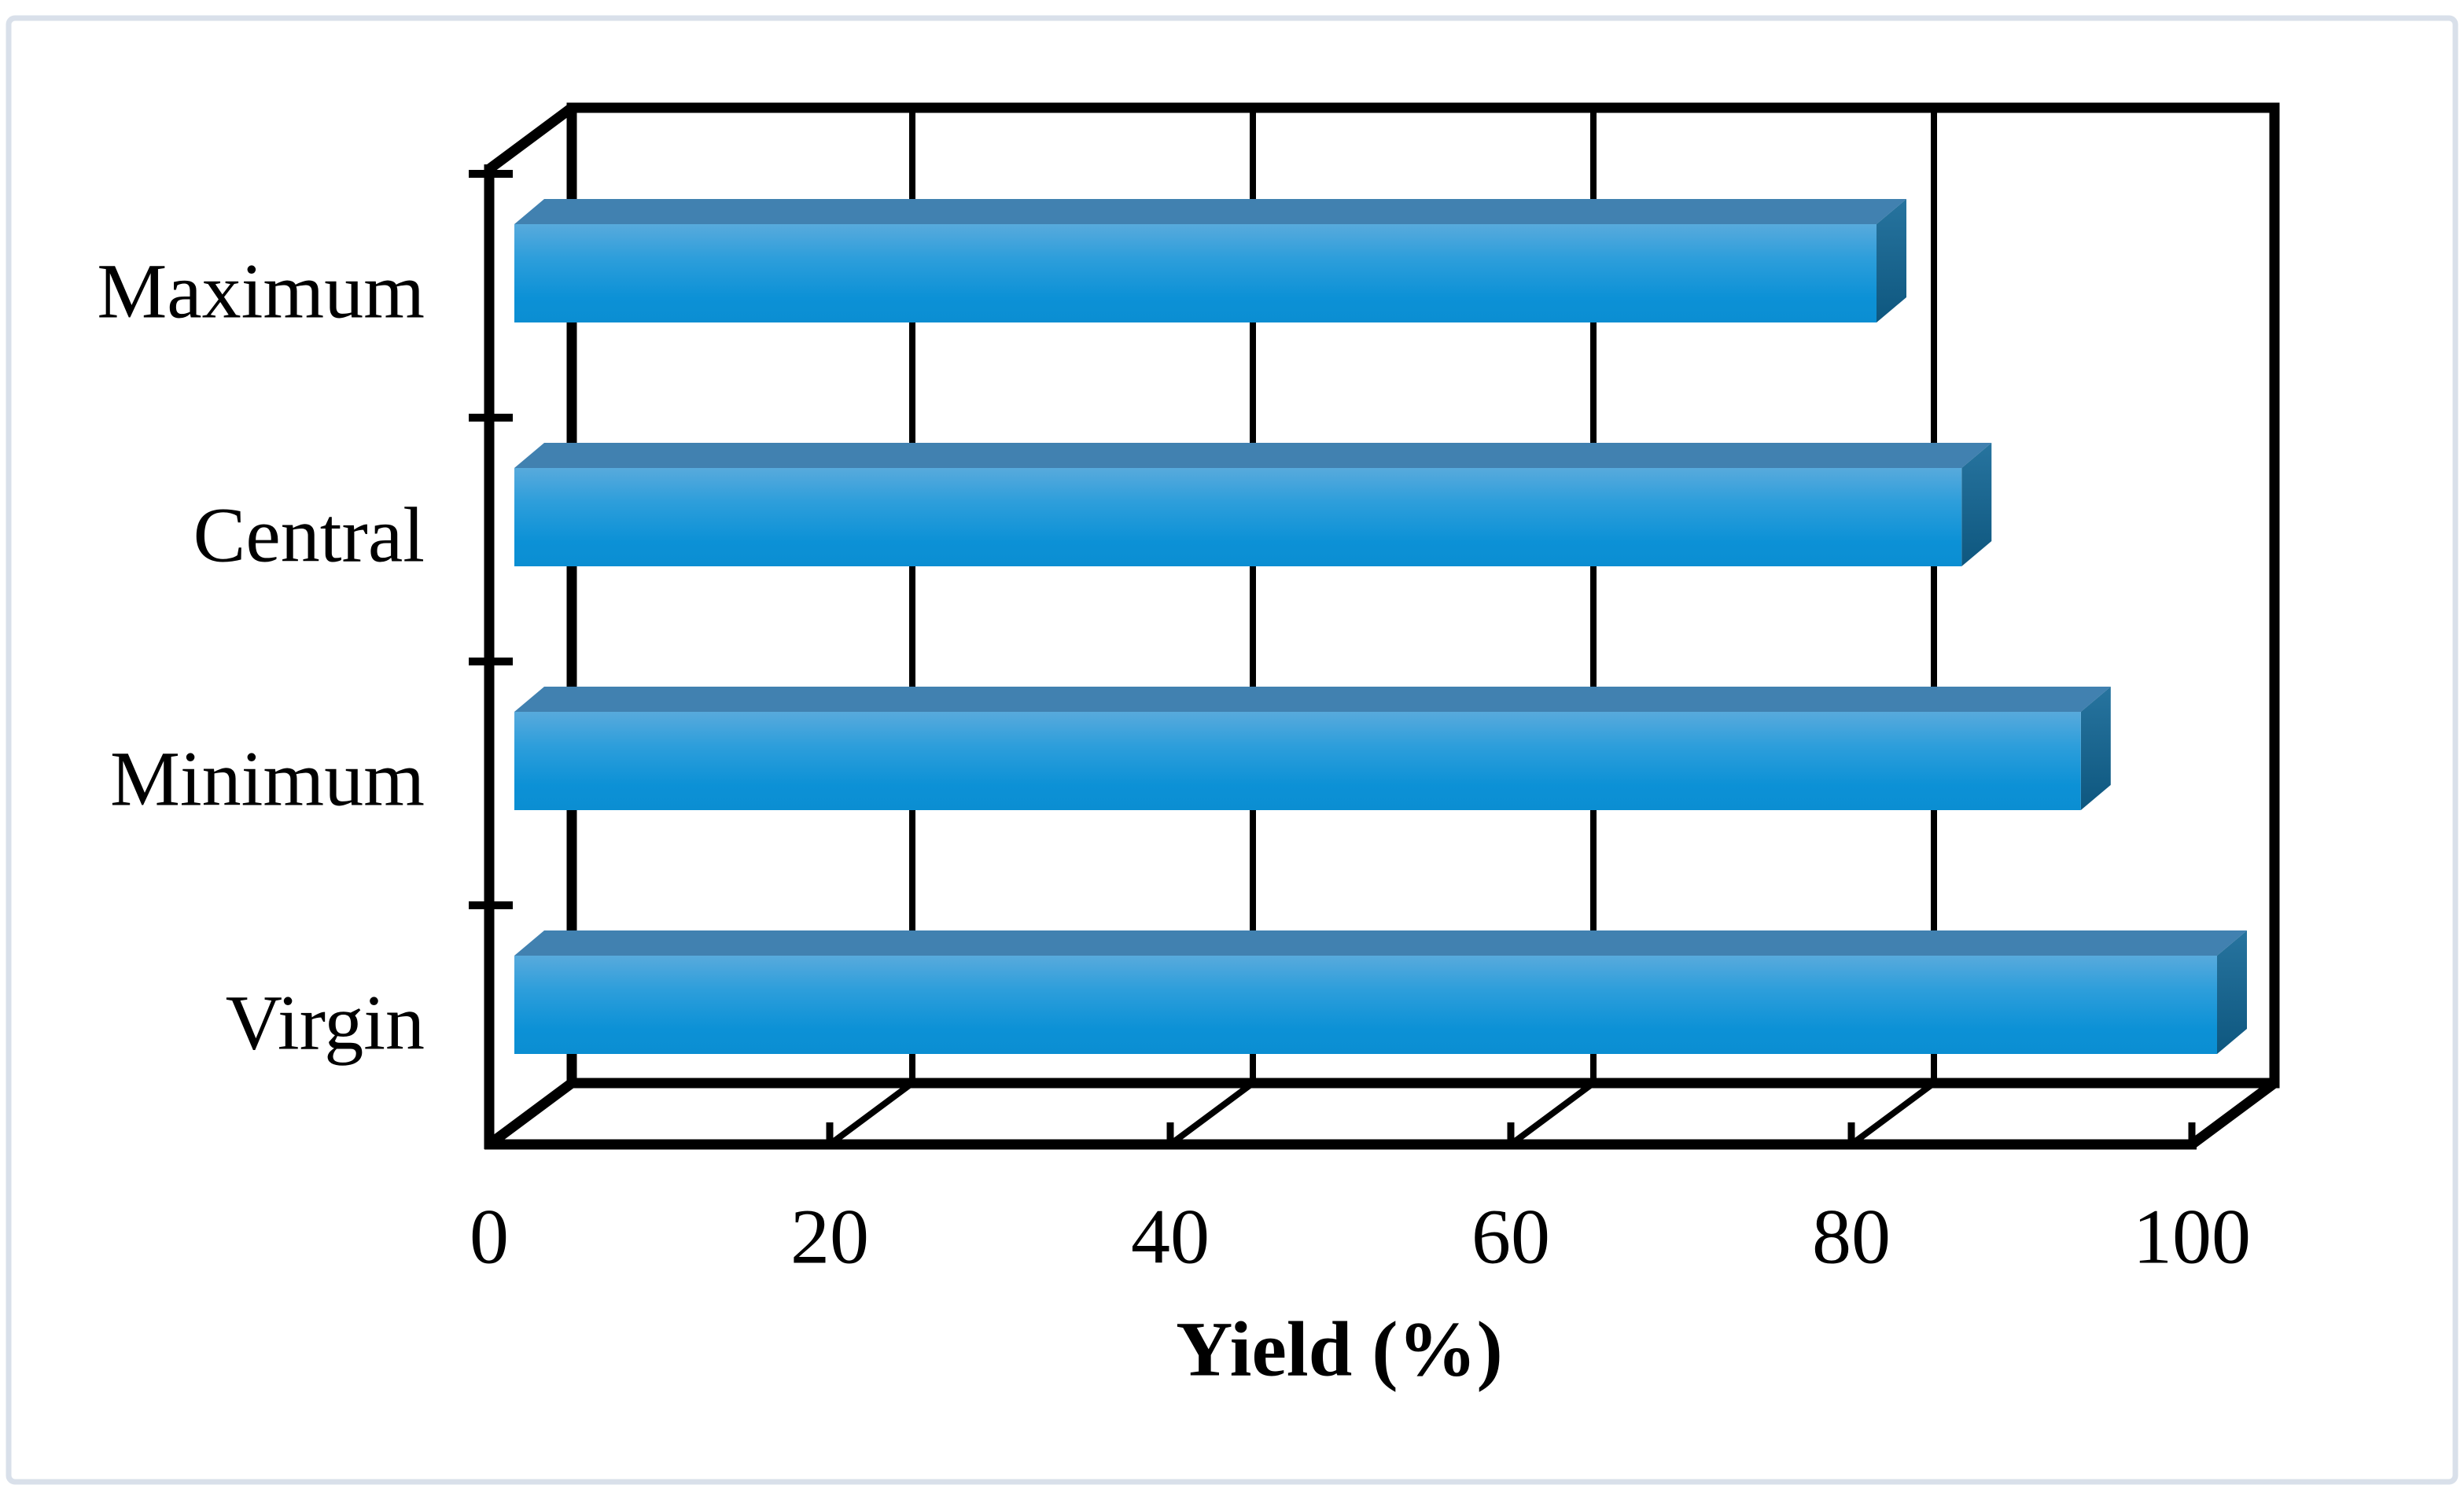 Image resolution: width=2464 pixels, height=1496 pixels. I want to click on bottom-left-depth-edge, so click(530, 1114).